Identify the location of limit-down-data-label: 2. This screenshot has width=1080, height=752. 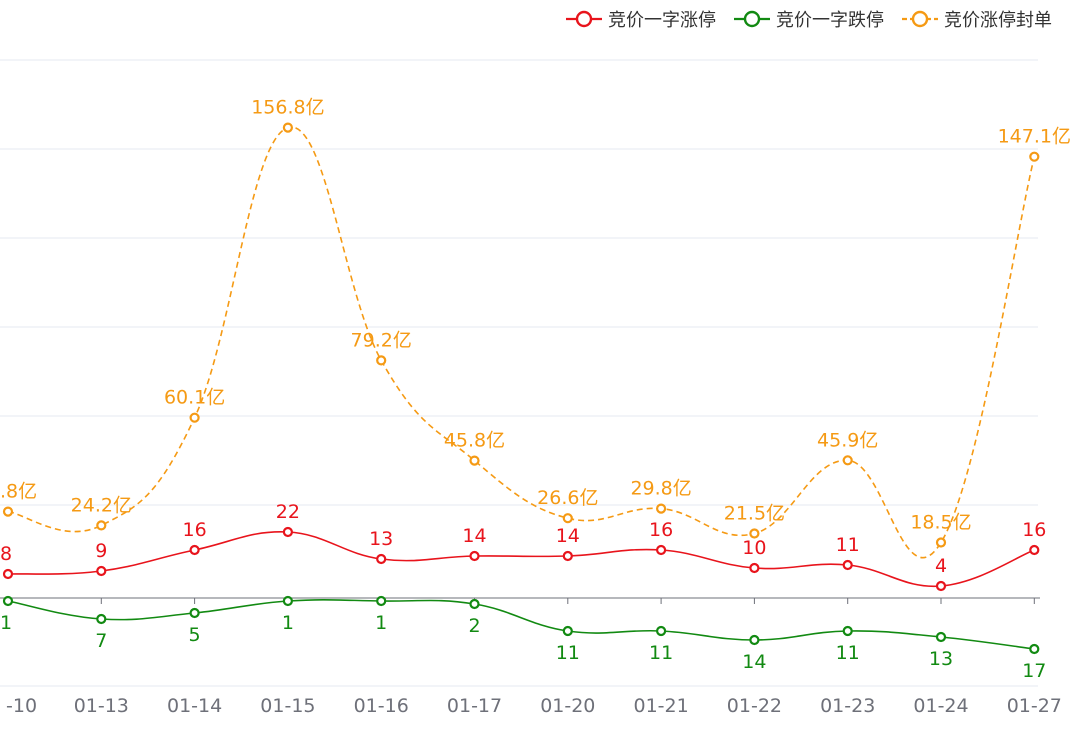
(474, 626).